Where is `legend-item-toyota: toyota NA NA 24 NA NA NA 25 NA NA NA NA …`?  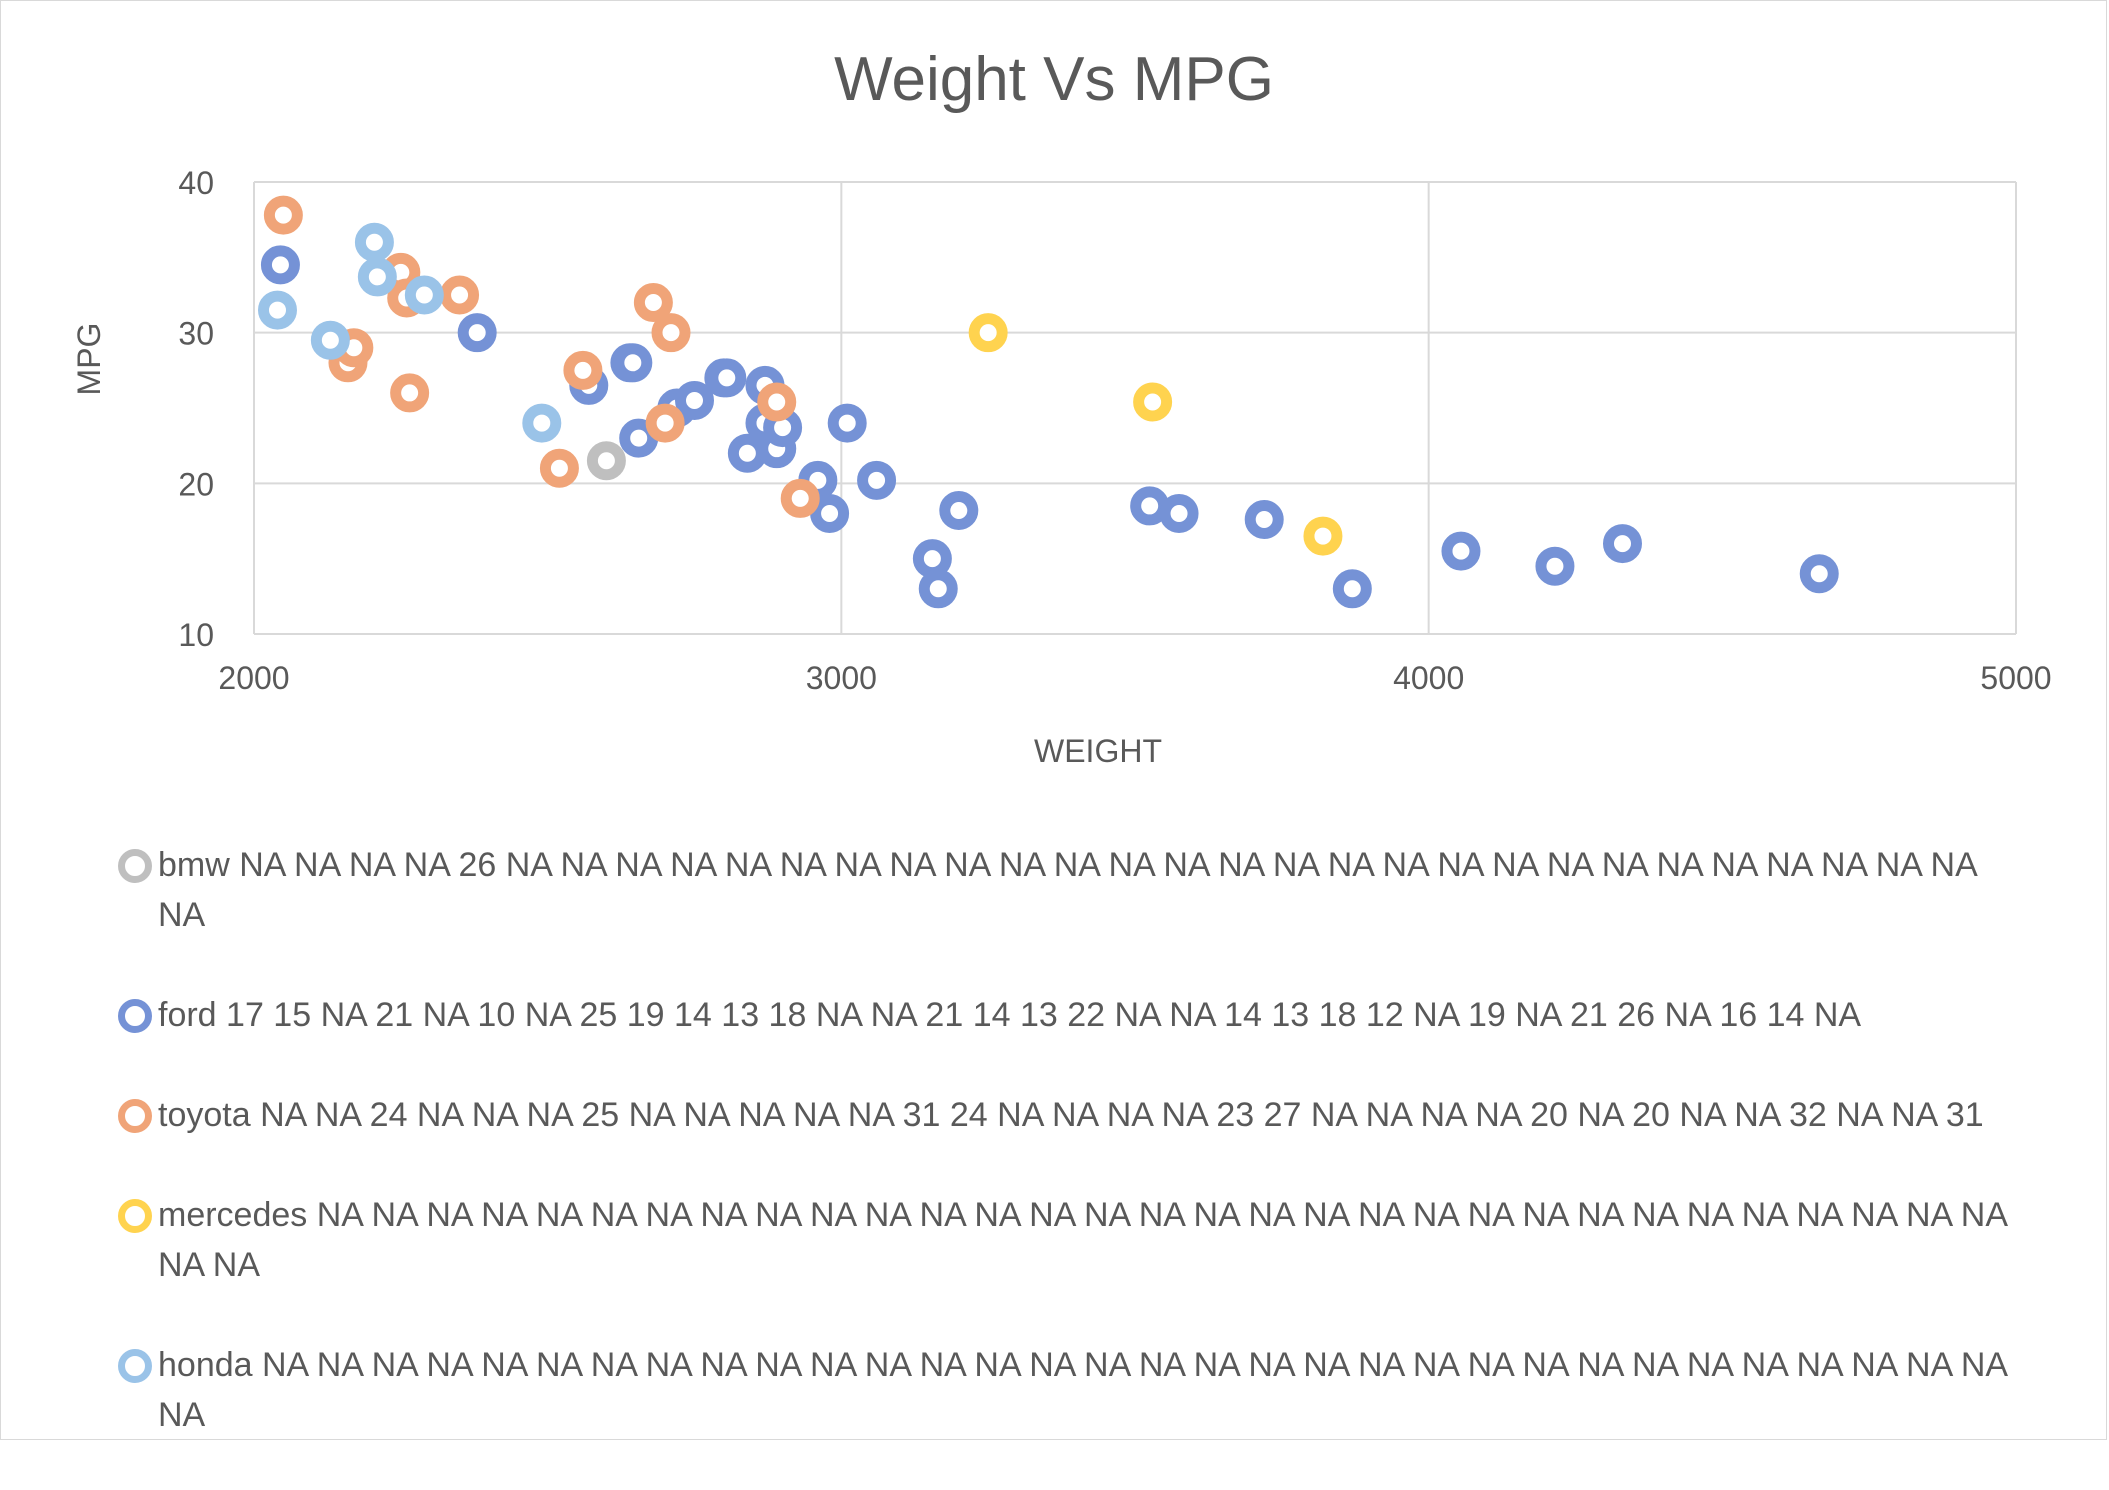
legend-item-toyota: toyota NA NA 24 NA NA NA 25 NA NA NA NA … is located at coordinates (1068, 1115).